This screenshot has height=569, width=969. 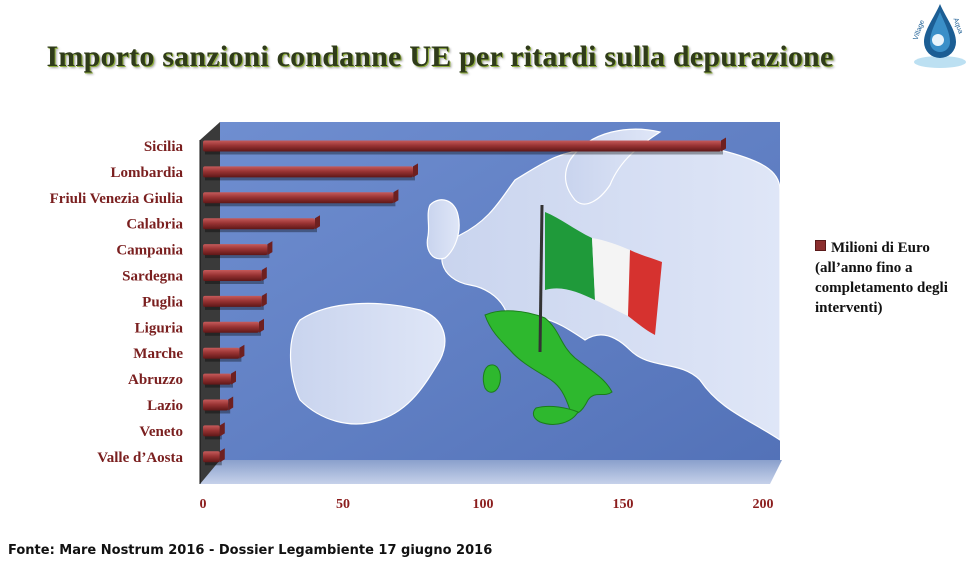 I want to click on village-aqua-logo: Village Aqua, so click(x=939, y=36).